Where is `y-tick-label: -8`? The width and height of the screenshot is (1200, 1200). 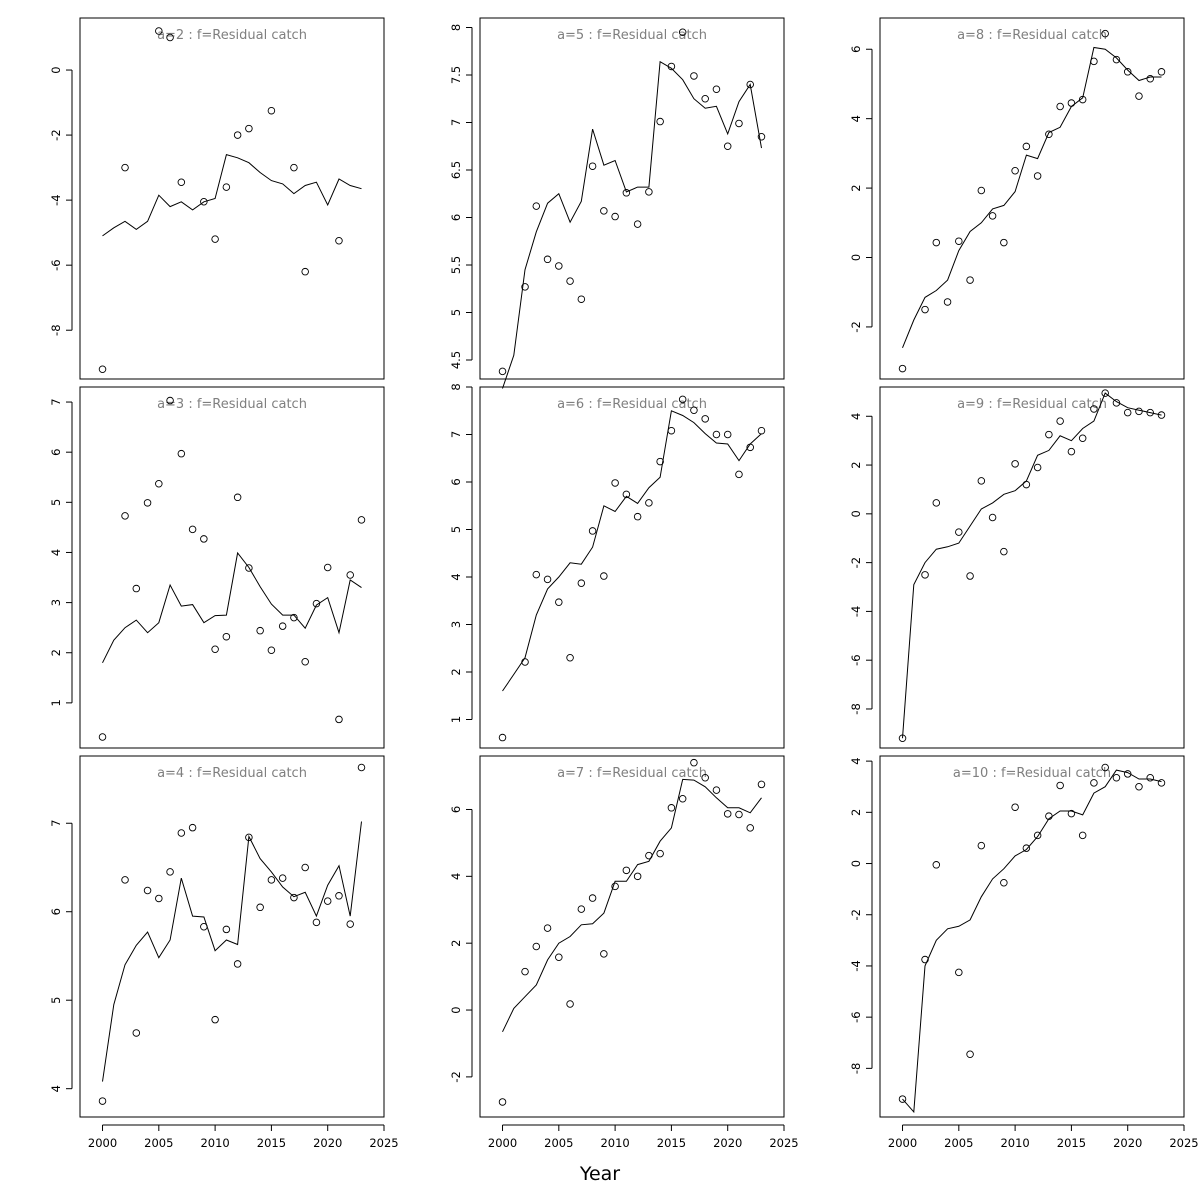 y-tick-label: -8 is located at coordinates (56, 329).